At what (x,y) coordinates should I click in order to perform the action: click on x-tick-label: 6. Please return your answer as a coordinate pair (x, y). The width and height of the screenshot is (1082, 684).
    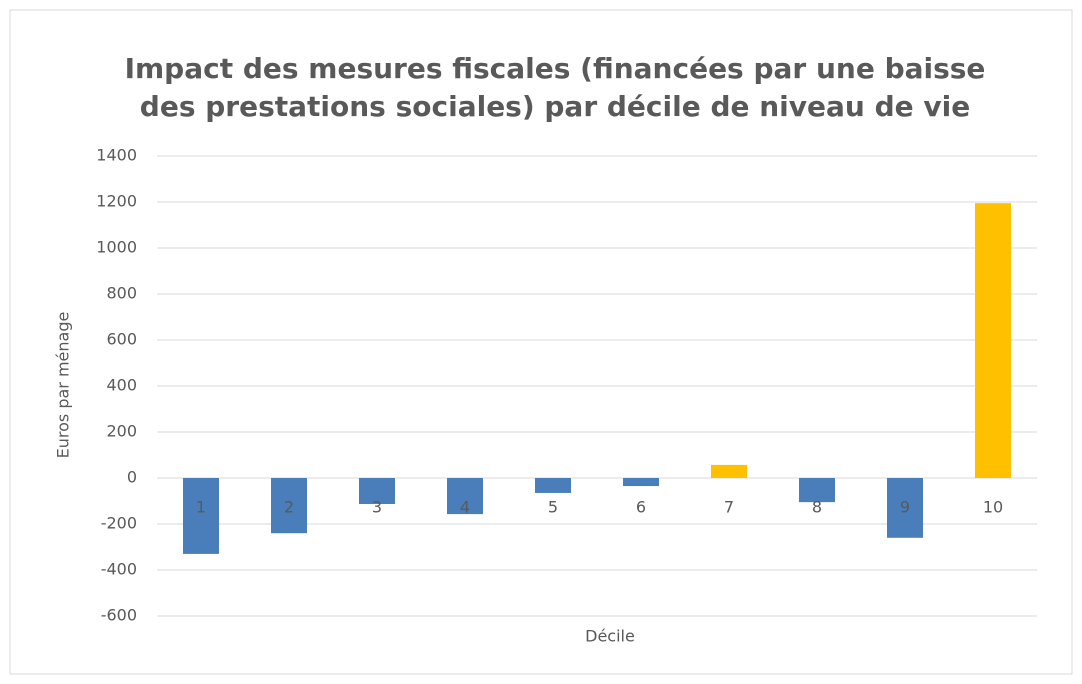
    Looking at the image, I should click on (641, 507).